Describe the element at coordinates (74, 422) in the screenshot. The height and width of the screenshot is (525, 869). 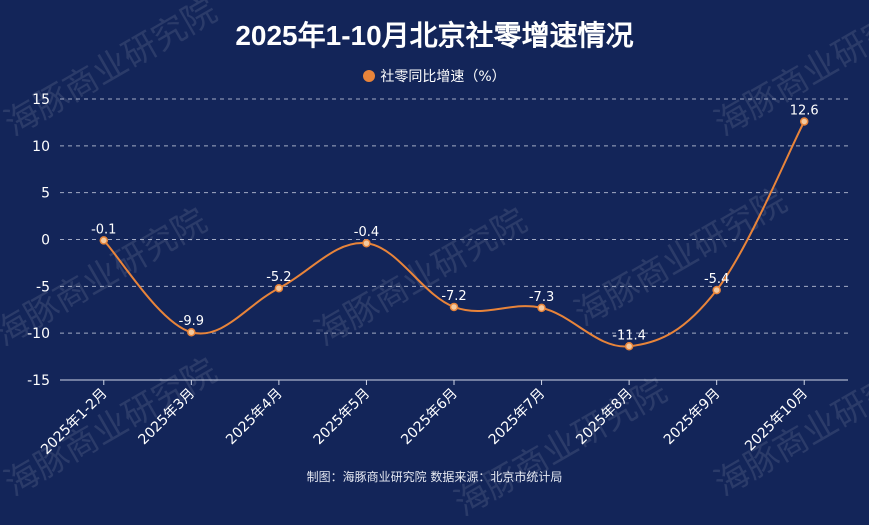
I see `x-tick-label: 2025年1-2月` at that location.